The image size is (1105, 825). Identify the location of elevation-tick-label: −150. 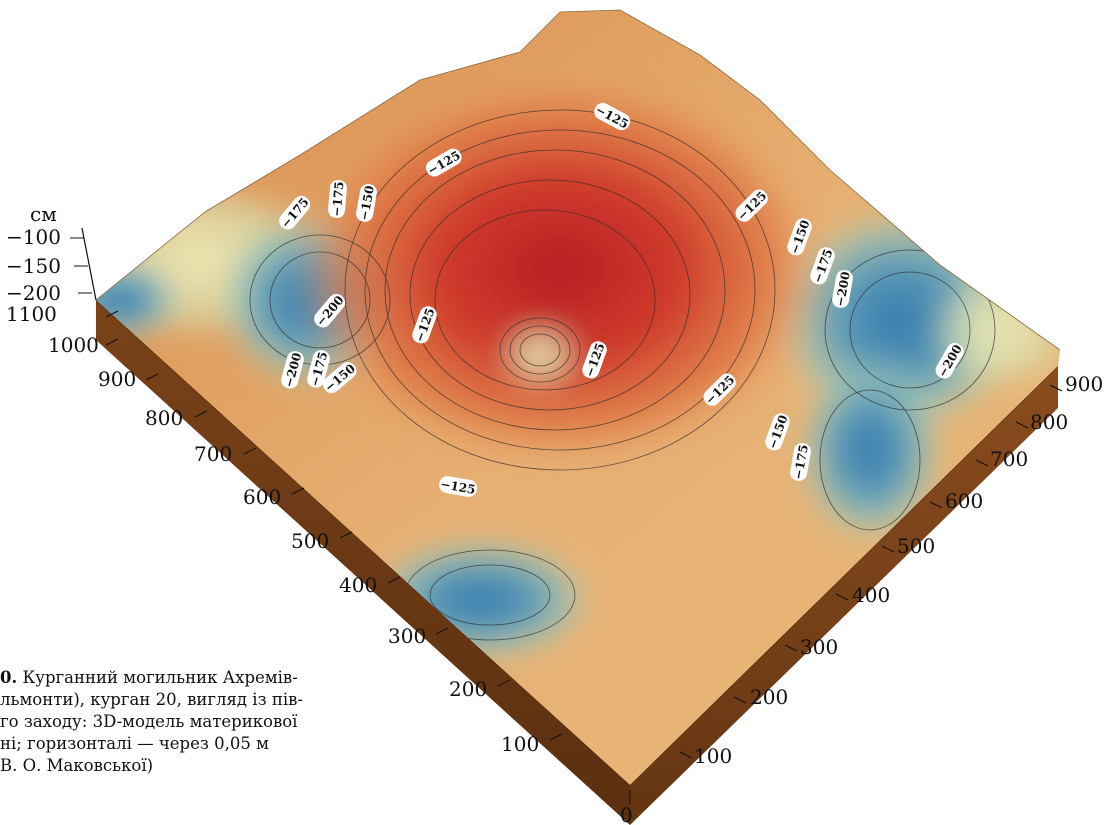
(33, 266).